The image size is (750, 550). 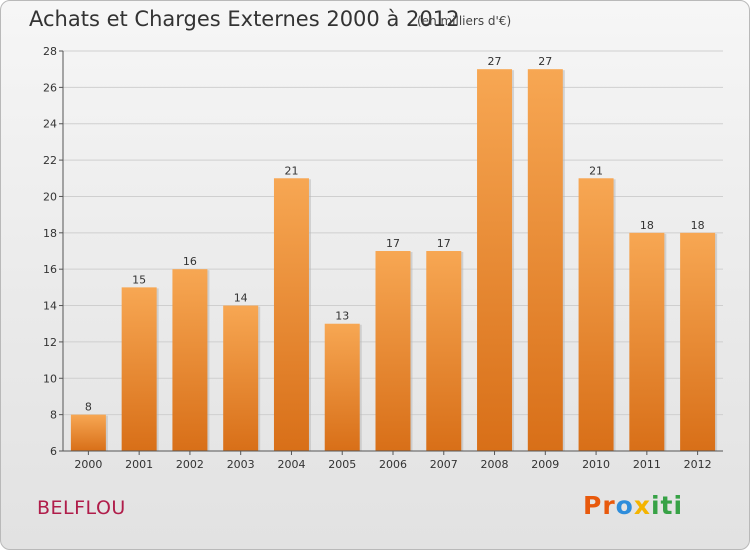 I want to click on y-tick-label: 12, so click(x=50, y=342).